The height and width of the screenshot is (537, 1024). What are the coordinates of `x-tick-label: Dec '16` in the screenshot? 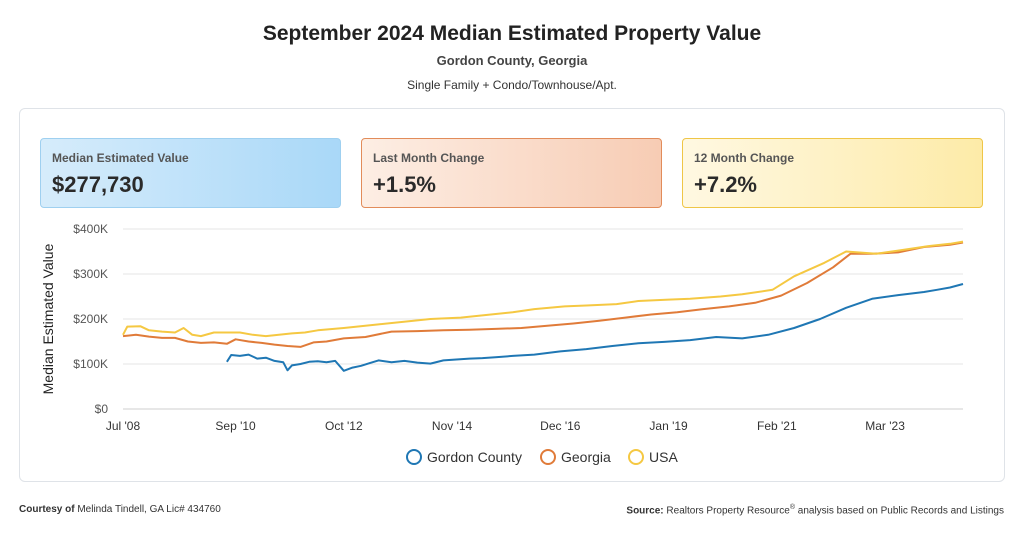 It's located at (560, 426).